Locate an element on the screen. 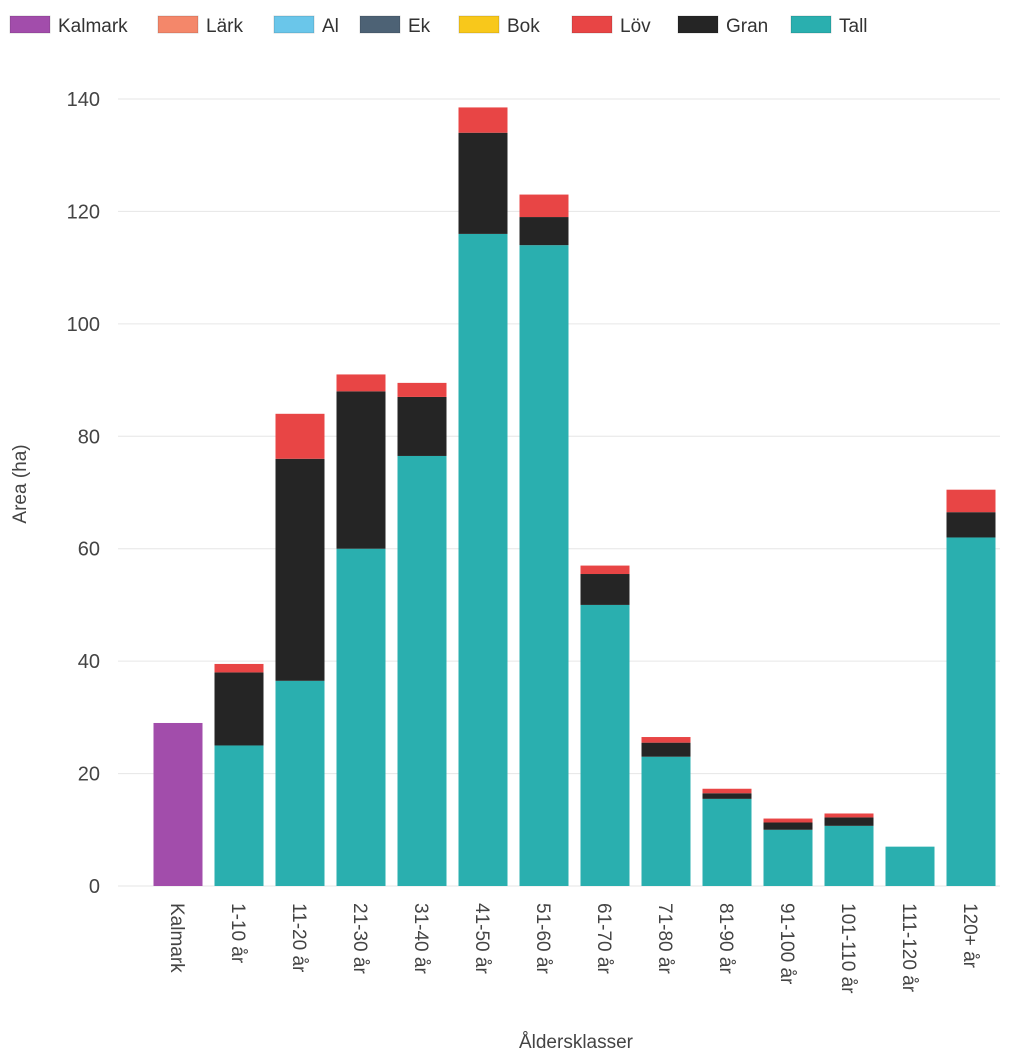 This screenshot has height=1062, width=1021. legend-item: Al is located at coordinates (306, 26).